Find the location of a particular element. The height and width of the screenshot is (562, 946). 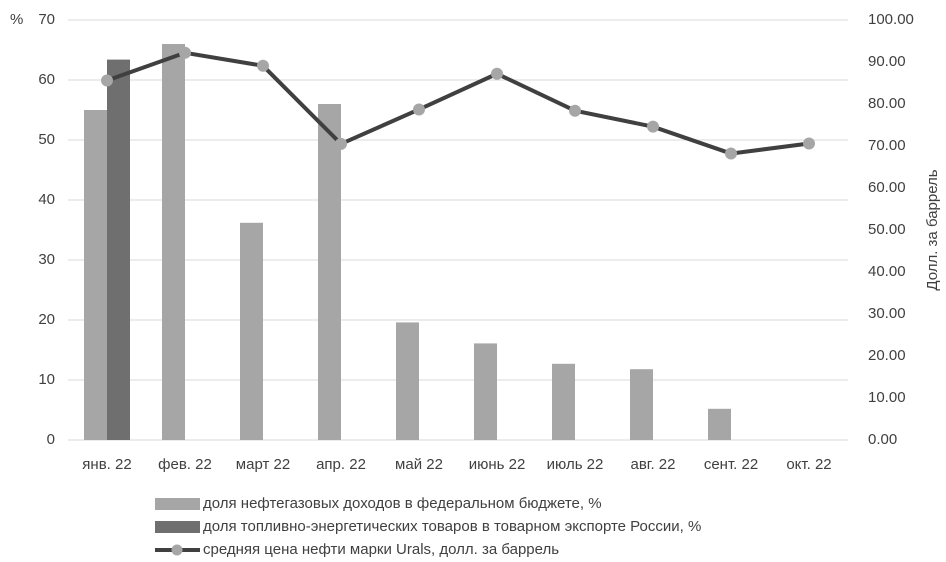

line is located at coordinates (458, 103).